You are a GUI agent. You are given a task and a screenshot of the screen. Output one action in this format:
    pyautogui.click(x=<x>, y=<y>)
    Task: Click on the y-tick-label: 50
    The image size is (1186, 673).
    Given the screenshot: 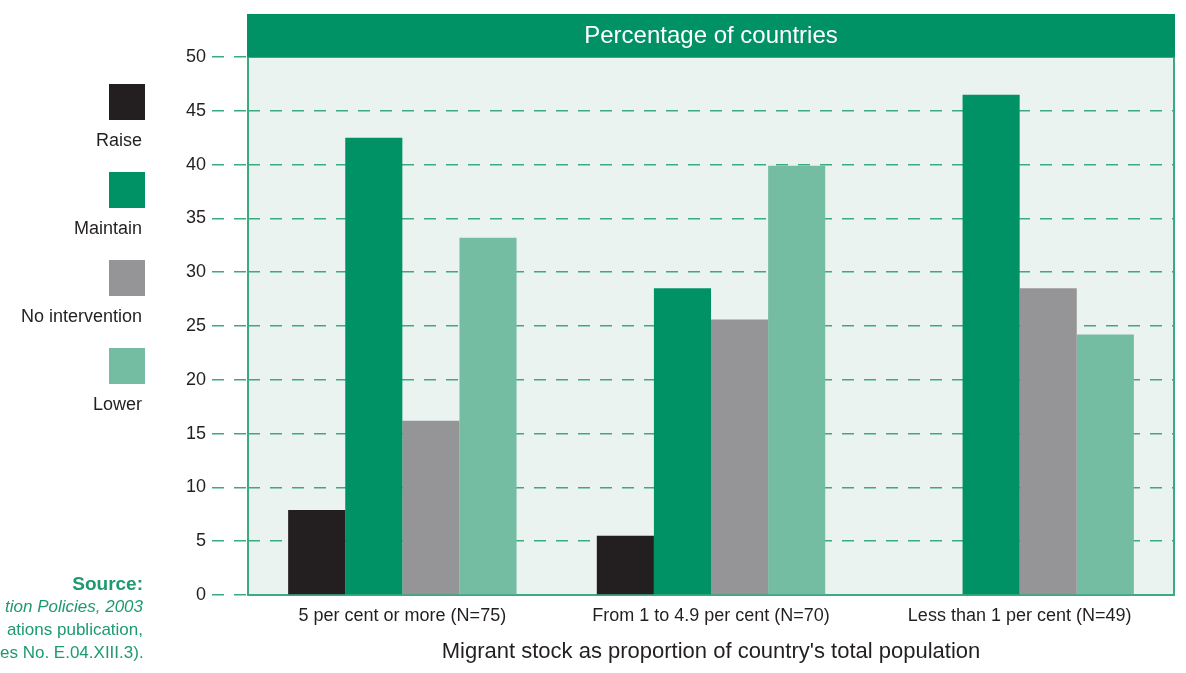 What is the action you would take?
    pyautogui.click(x=196, y=55)
    